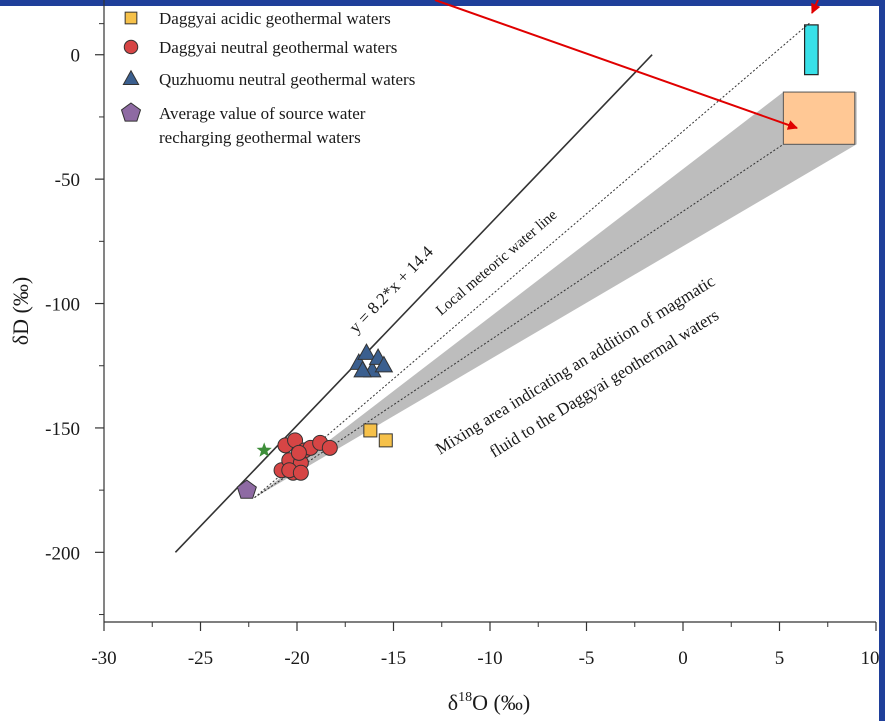  I want to click on legend-label-2: recharging geothermal waters, so click(260, 137).